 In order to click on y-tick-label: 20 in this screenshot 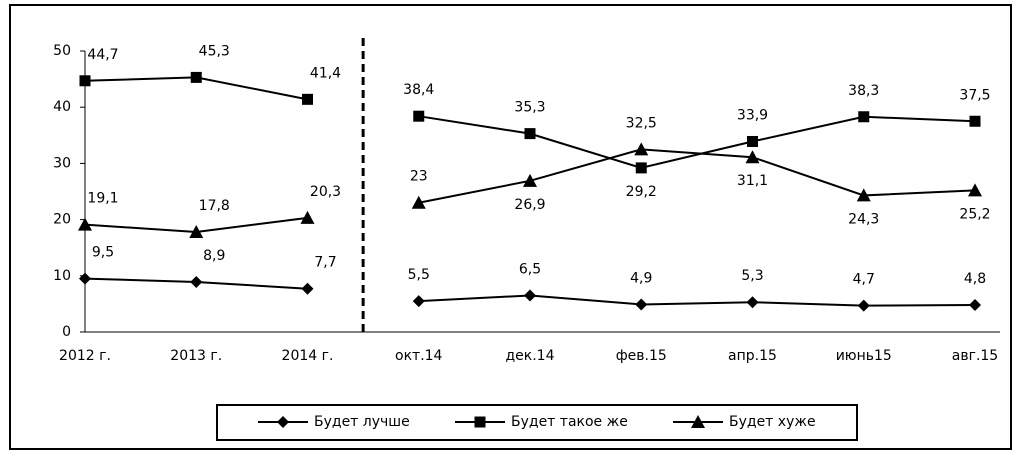, I will do `click(62, 220)`.